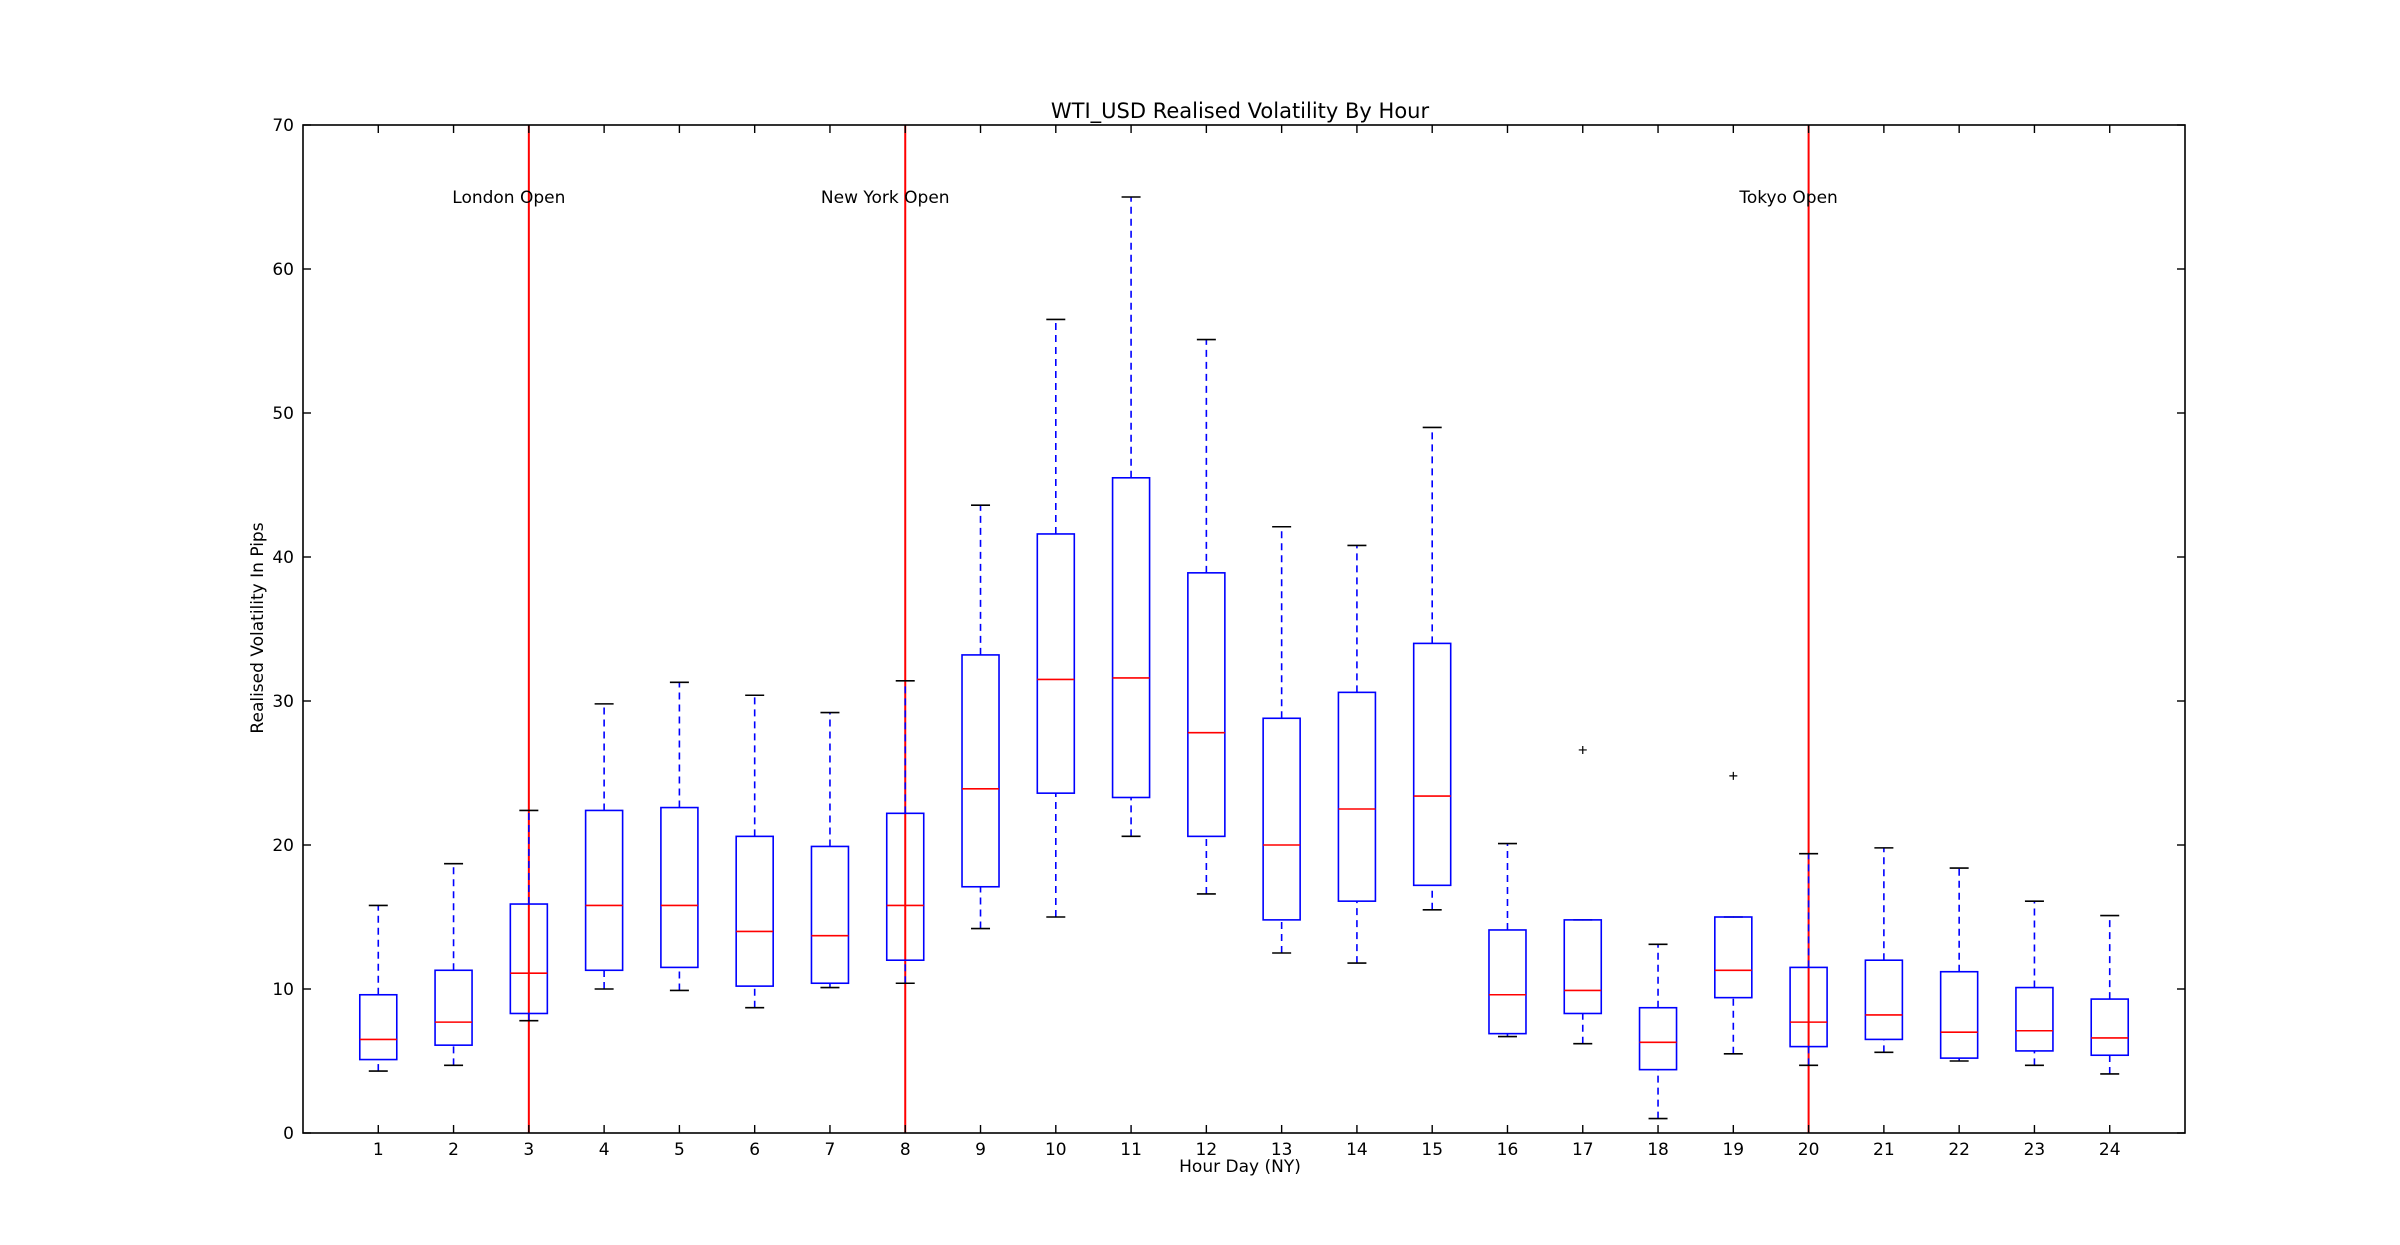 The image size is (2400, 1245). What do you see at coordinates (1282, 1150) in the screenshot?
I see `x-tick-label: 13` at bounding box center [1282, 1150].